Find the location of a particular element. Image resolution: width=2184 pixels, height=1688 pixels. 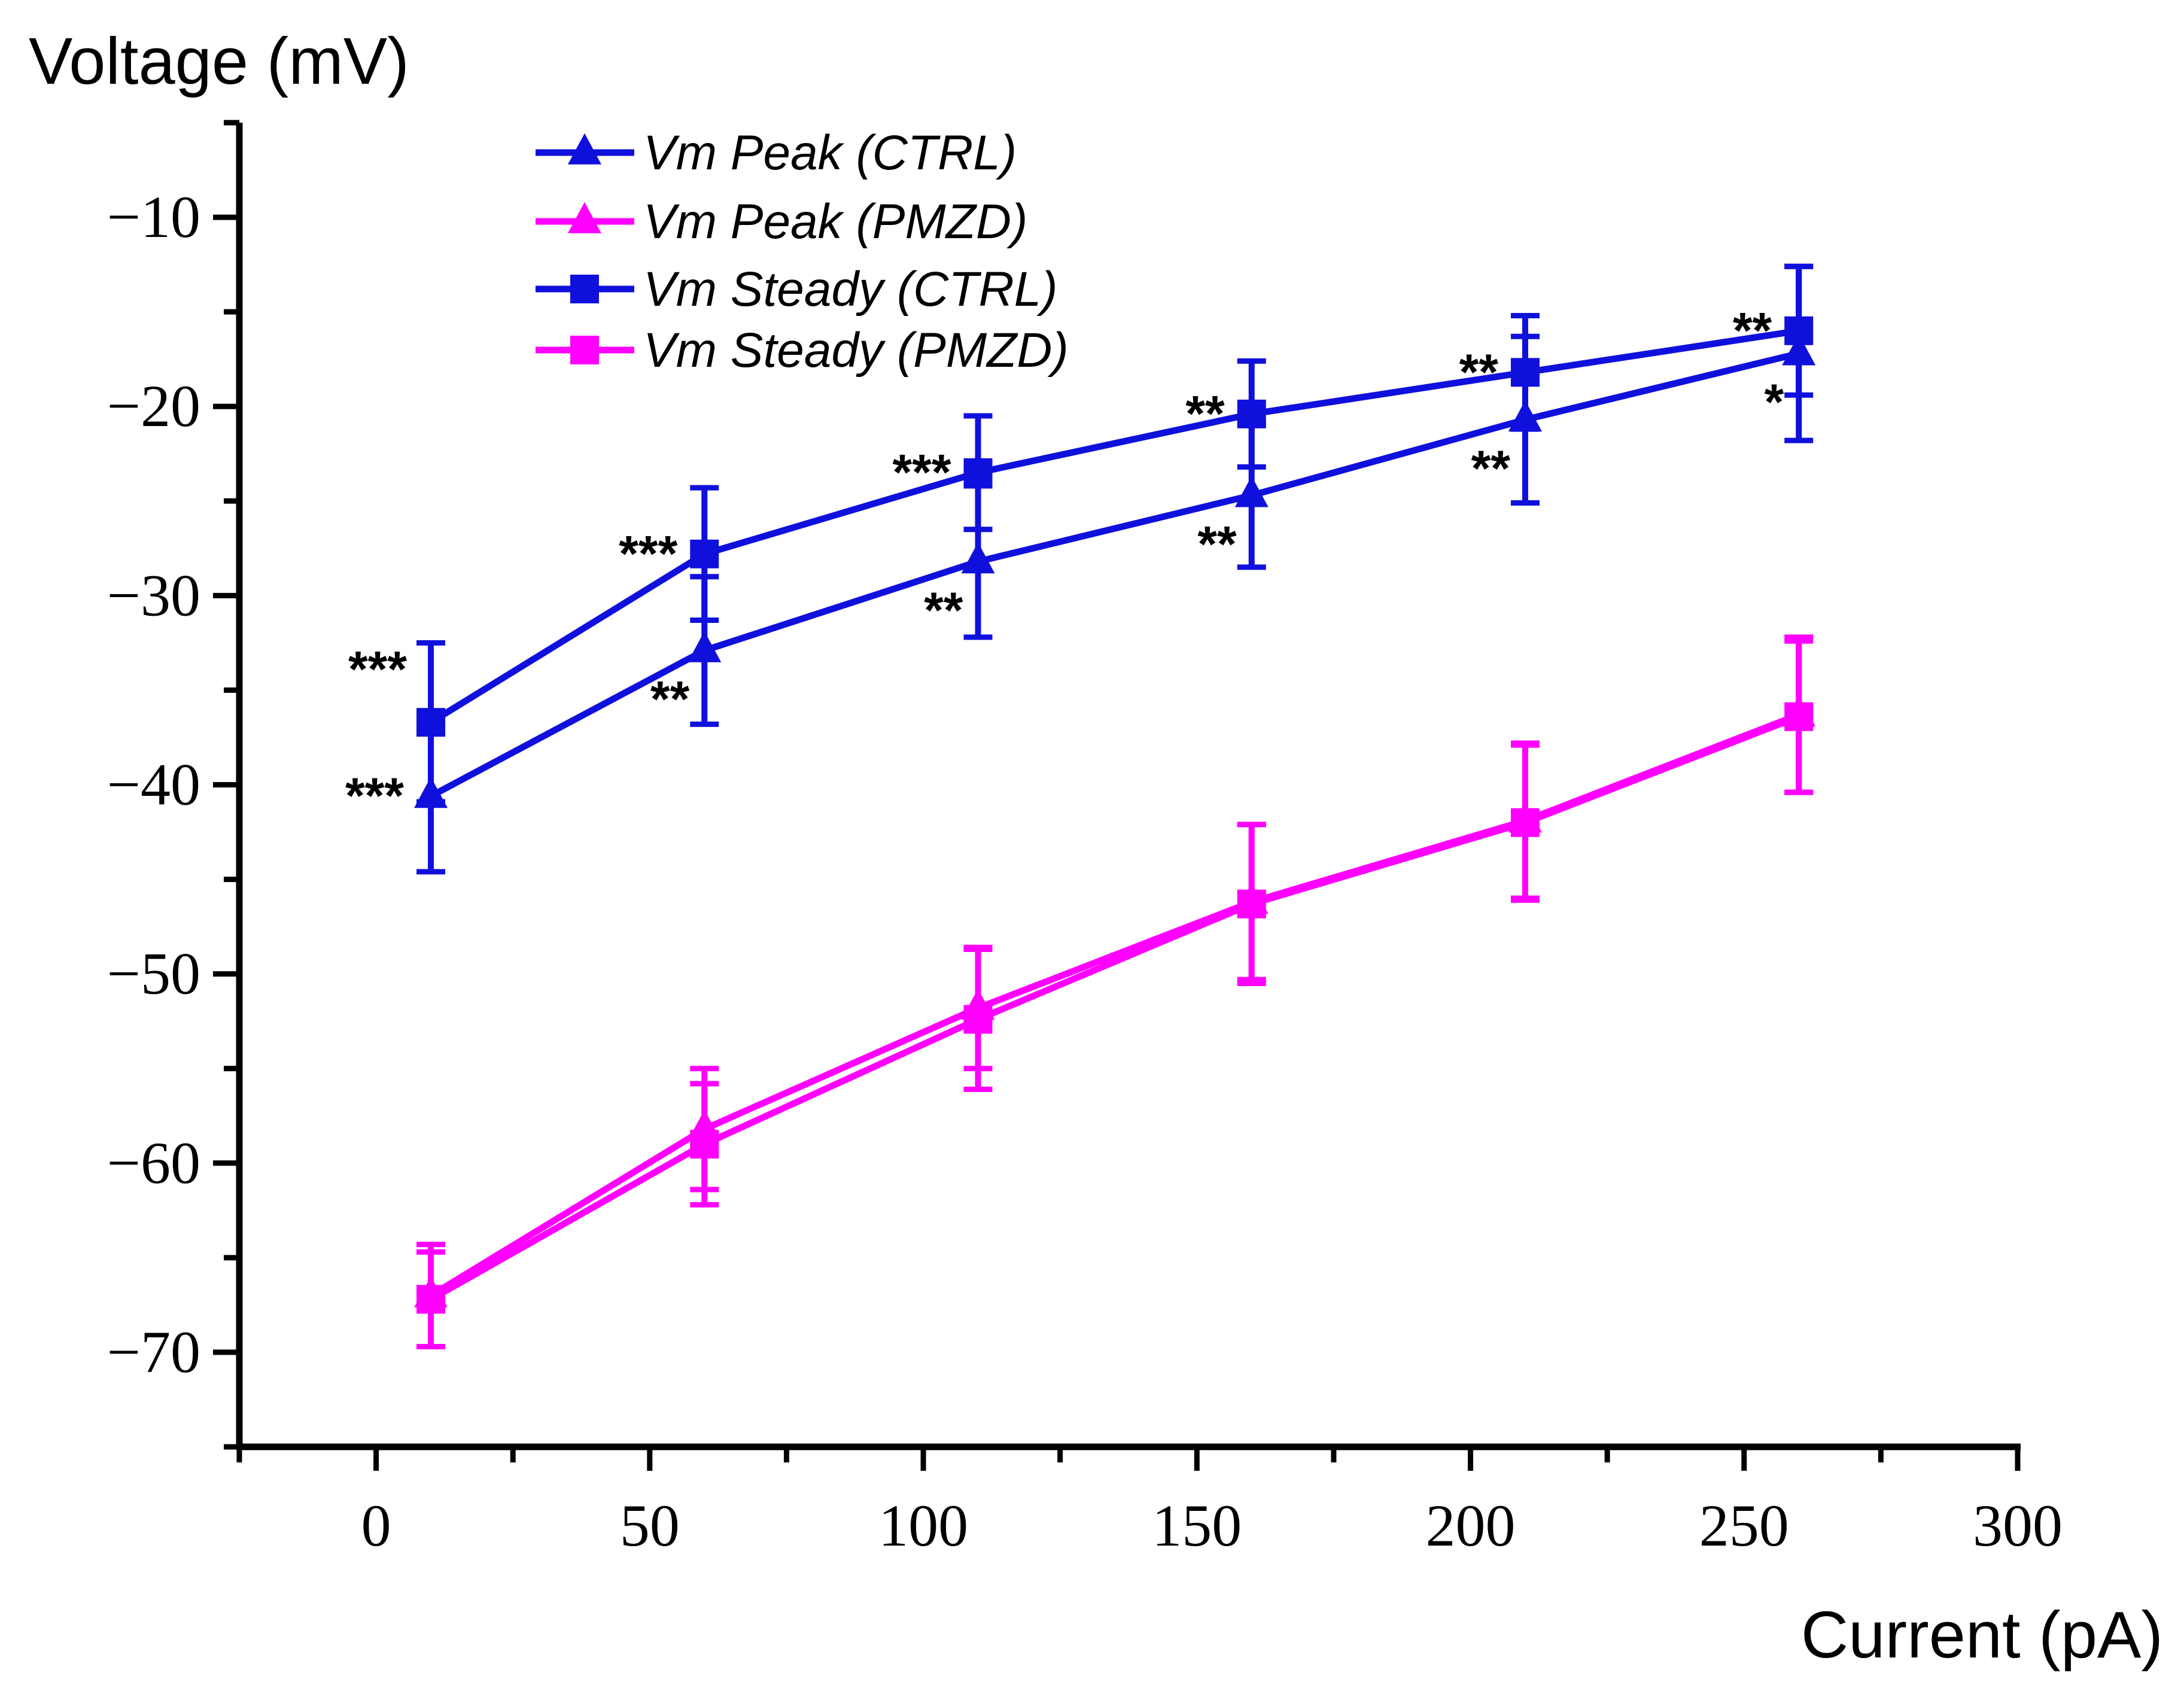

y-tick-label: −70 is located at coordinates (153, 1352).